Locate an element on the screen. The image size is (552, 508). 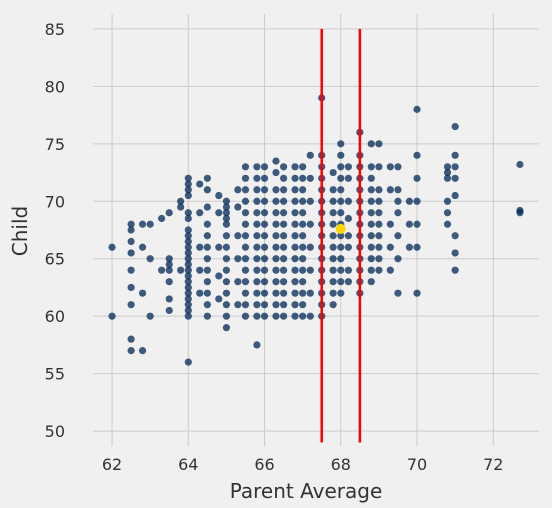
y-tick-labels: 50 55 60 65 70 75 80 85 is located at coordinates (55, 230).